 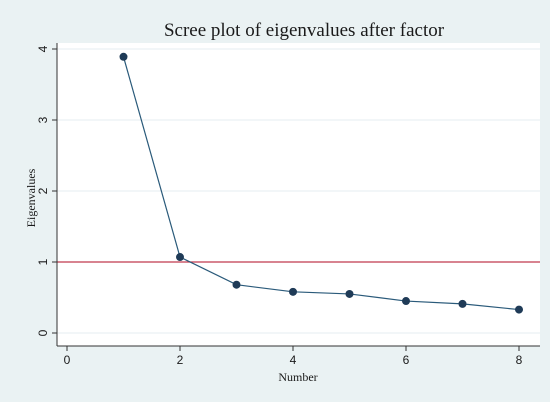 I want to click on y-axis-label: Eigenvalues, so click(x=31, y=197).